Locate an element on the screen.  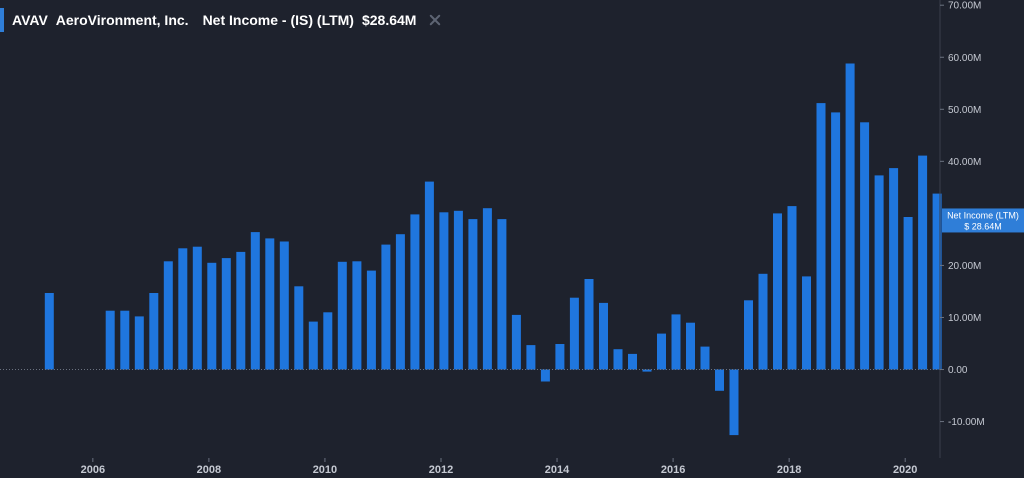
y-tick-label: 60.00M is located at coordinates (964, 58).